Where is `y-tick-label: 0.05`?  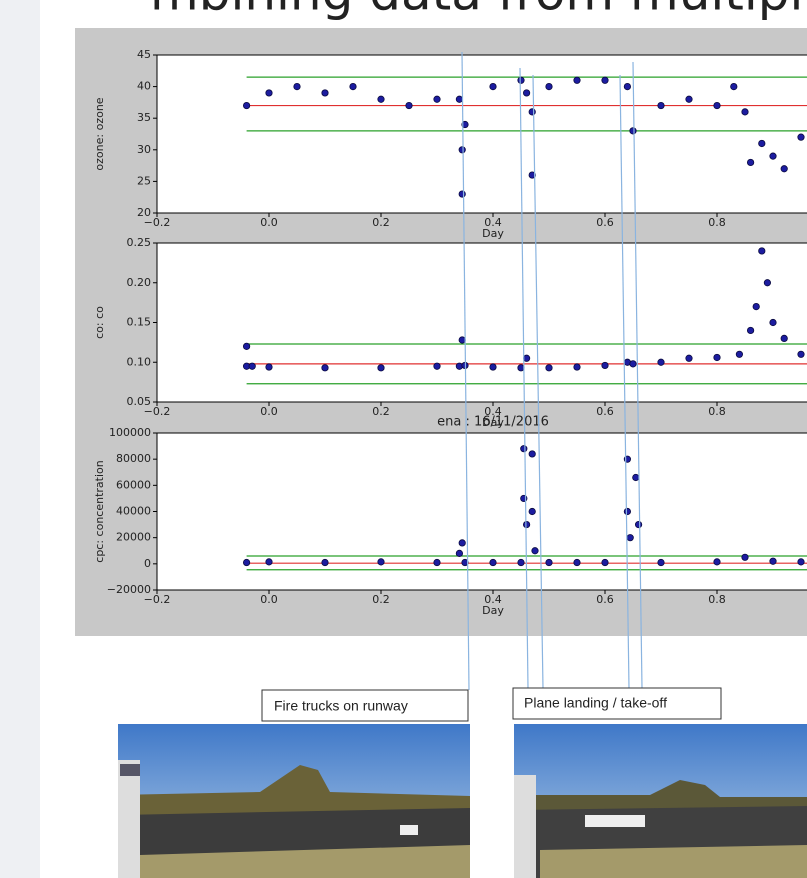 y-tick-label: 0.05 is located at coordinates (139, 401).